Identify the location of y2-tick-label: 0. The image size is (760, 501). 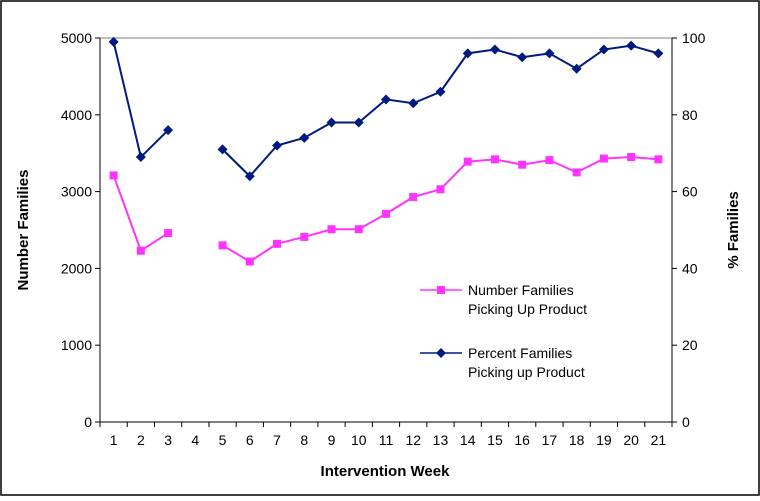
(686, 422).